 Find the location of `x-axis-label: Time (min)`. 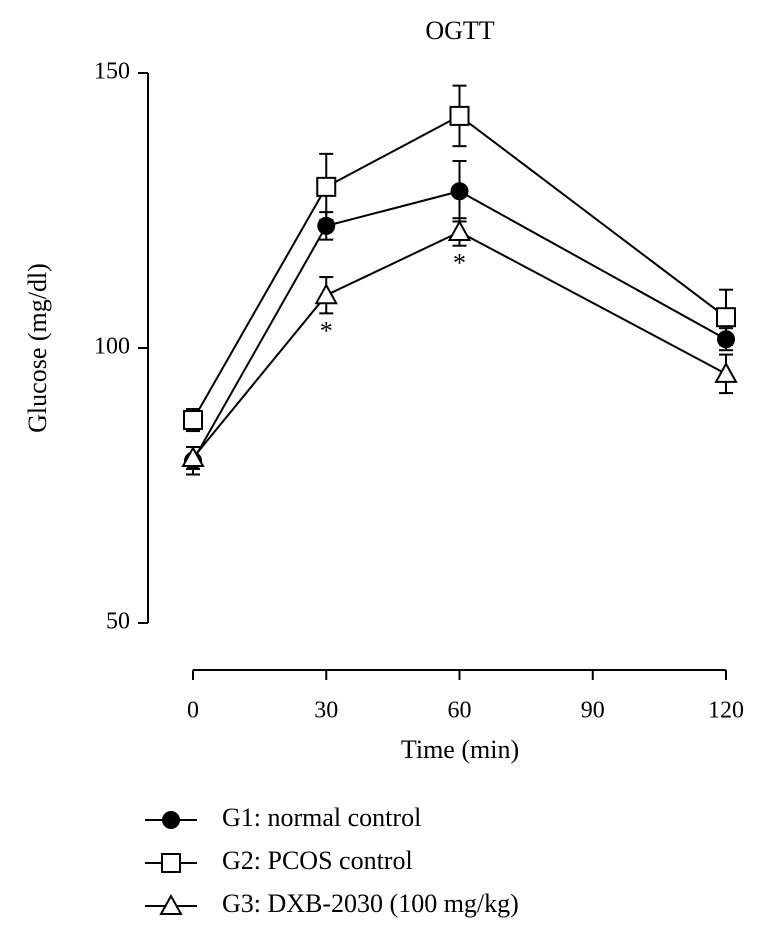

x-axis-label: Time (min) is located at coordinates (460, 749).